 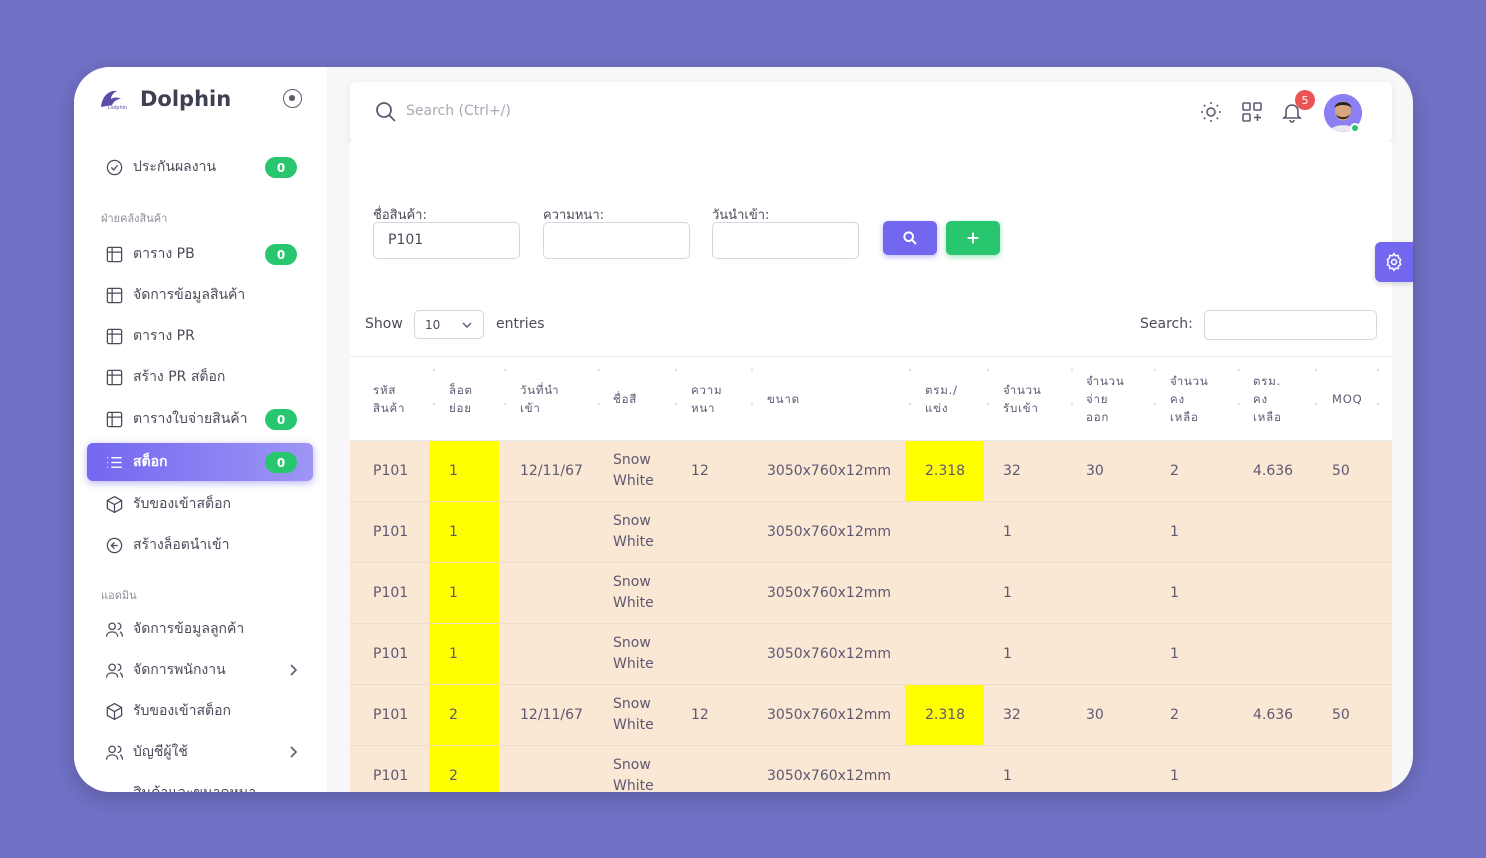 I want to click on settings-button, so click(x=1394, y=262).